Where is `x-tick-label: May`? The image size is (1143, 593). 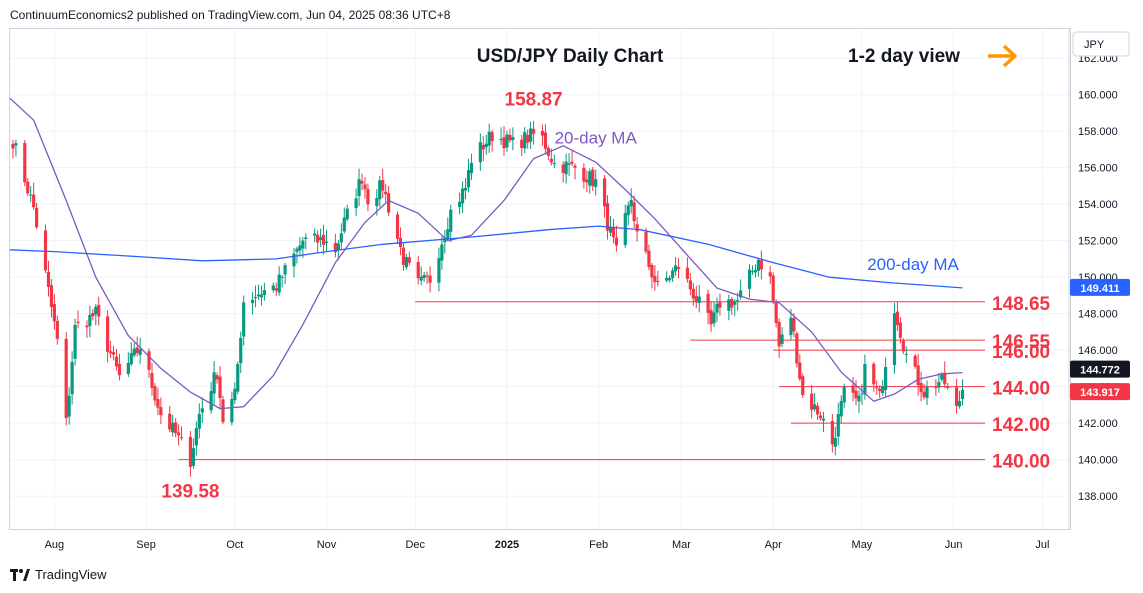 x-tick-label: May is located at coordinates (862, 545).